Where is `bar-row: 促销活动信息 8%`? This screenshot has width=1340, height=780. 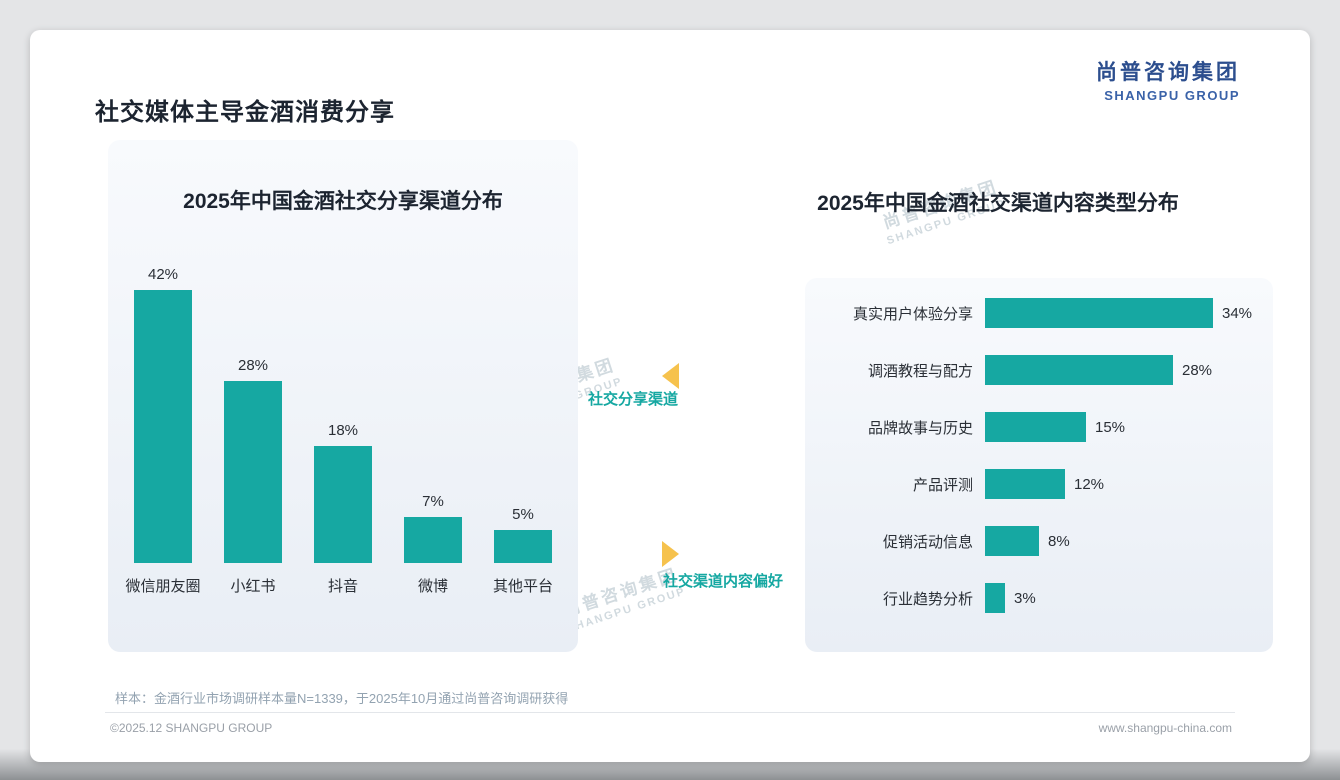
bar-row: 促销活动信息 8% is located at coordinates (1040, 541).